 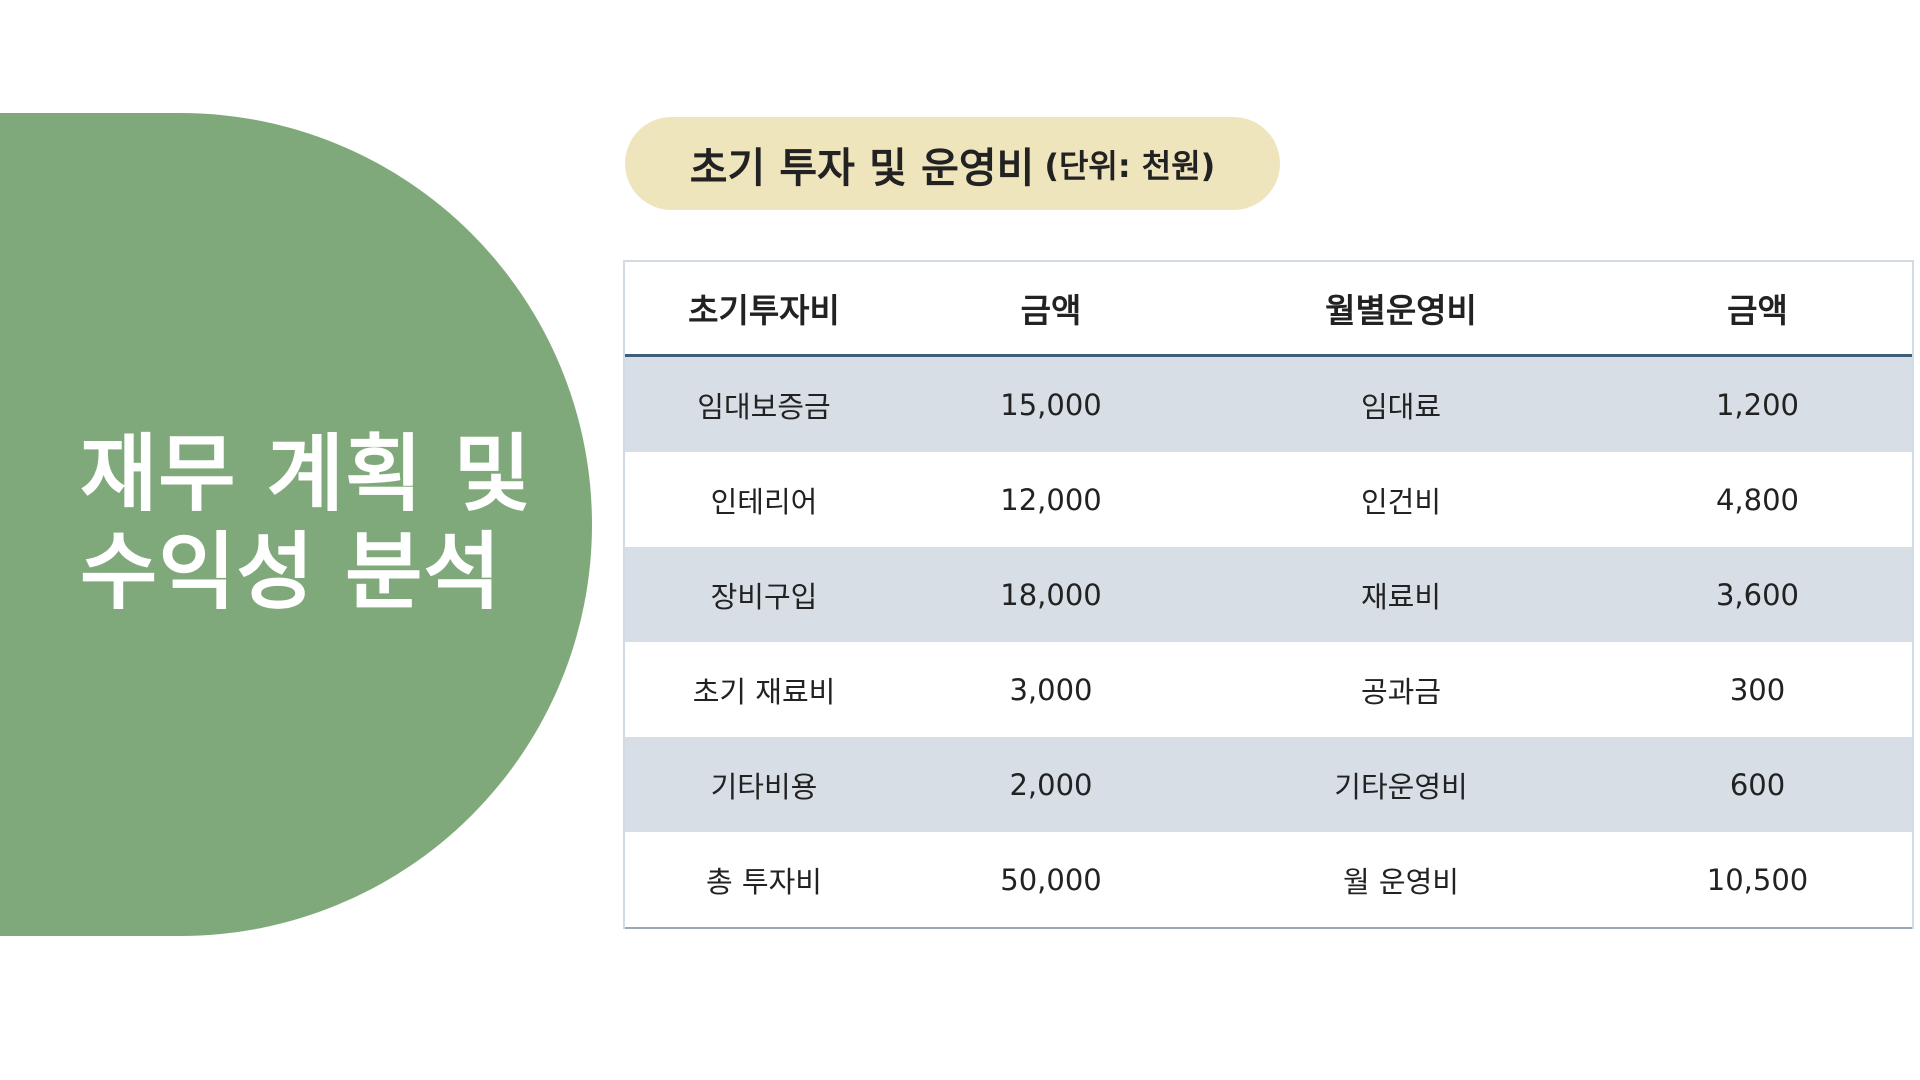 What do you see at coordinates (1051, 689) in the screenshot?
I see `initial-cost-amount: 3,000` at bounding box center [1051, 689].